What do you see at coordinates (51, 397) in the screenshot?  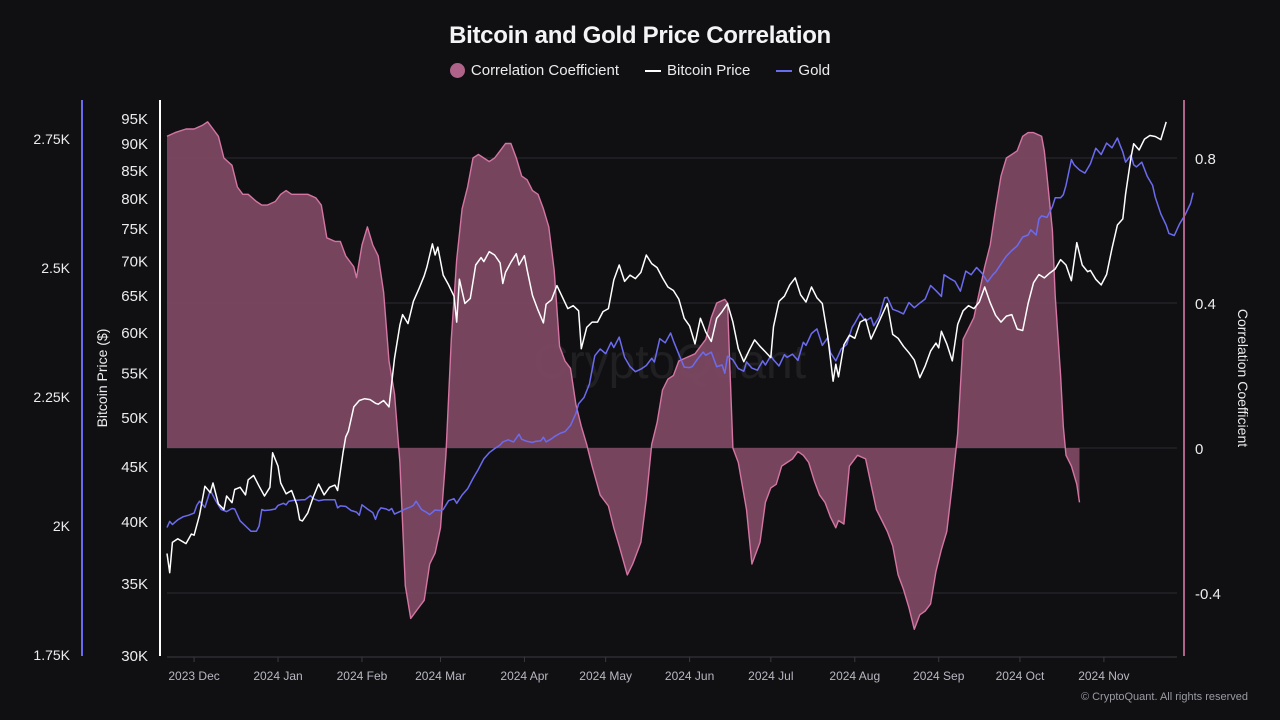 I see `gold-tick-label: 2.25K` at bounding box center [51, 397].